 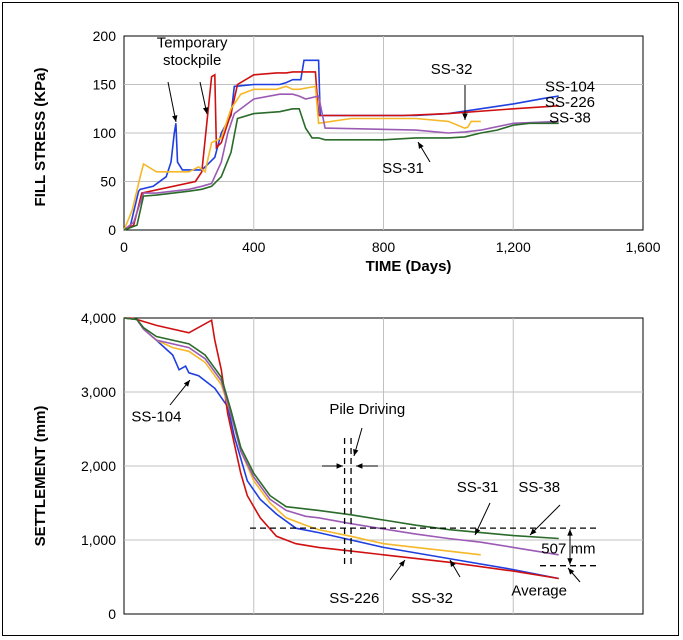 What do you see at coordinates (478, 531) in the screenshot?
I see `ss31-leader-arrow-head` at bounding box center [478, 531].